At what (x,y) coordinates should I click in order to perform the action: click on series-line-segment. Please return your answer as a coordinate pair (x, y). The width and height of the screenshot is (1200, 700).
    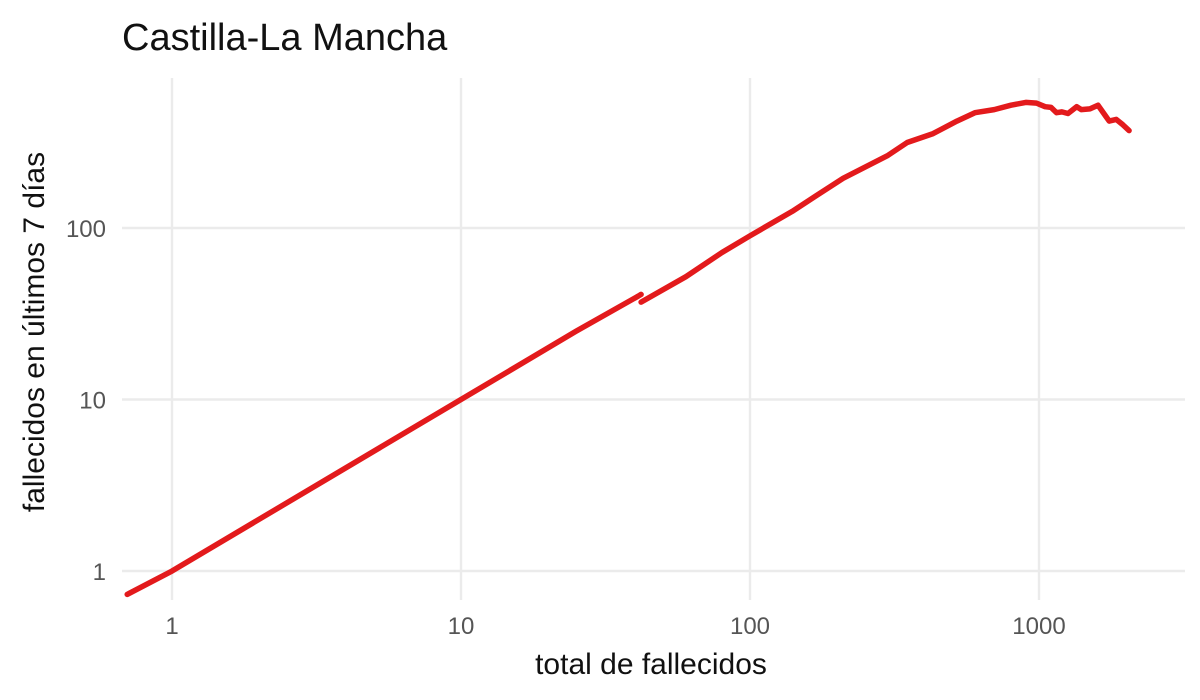
    Looking at the image, I should click on (885, 202).